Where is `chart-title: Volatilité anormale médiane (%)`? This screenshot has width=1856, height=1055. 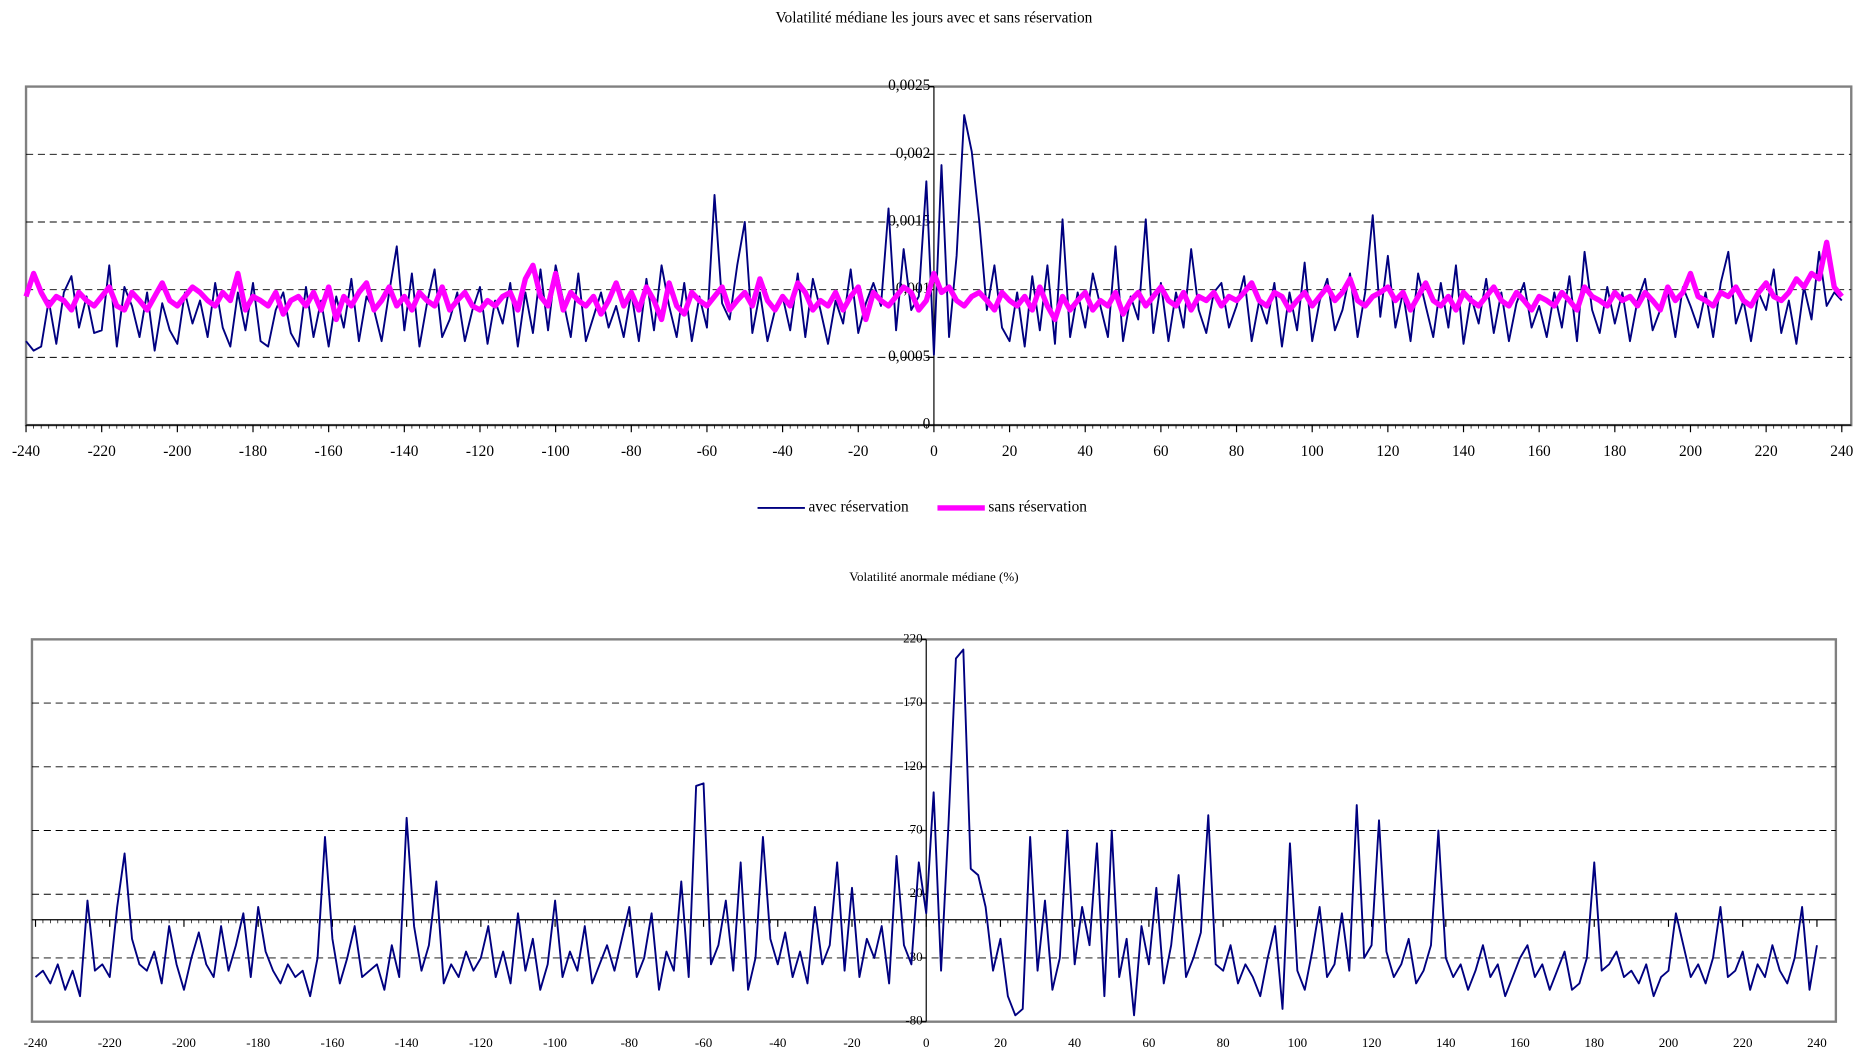
chart-title: Volatilité anormale médiane (%) is located at coordinates (933, 576).